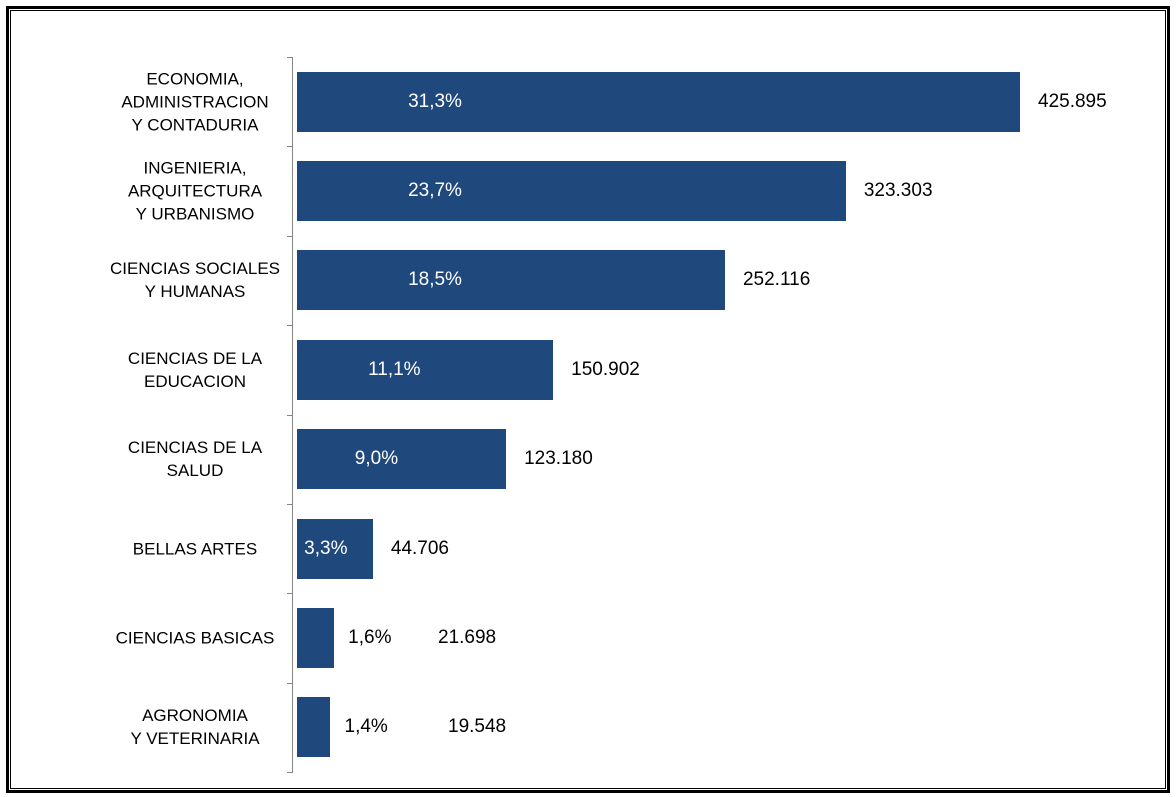  Describe the element at coordinates (435, 101) in the screenshot. I see `share-label: 31,3%` at that location.